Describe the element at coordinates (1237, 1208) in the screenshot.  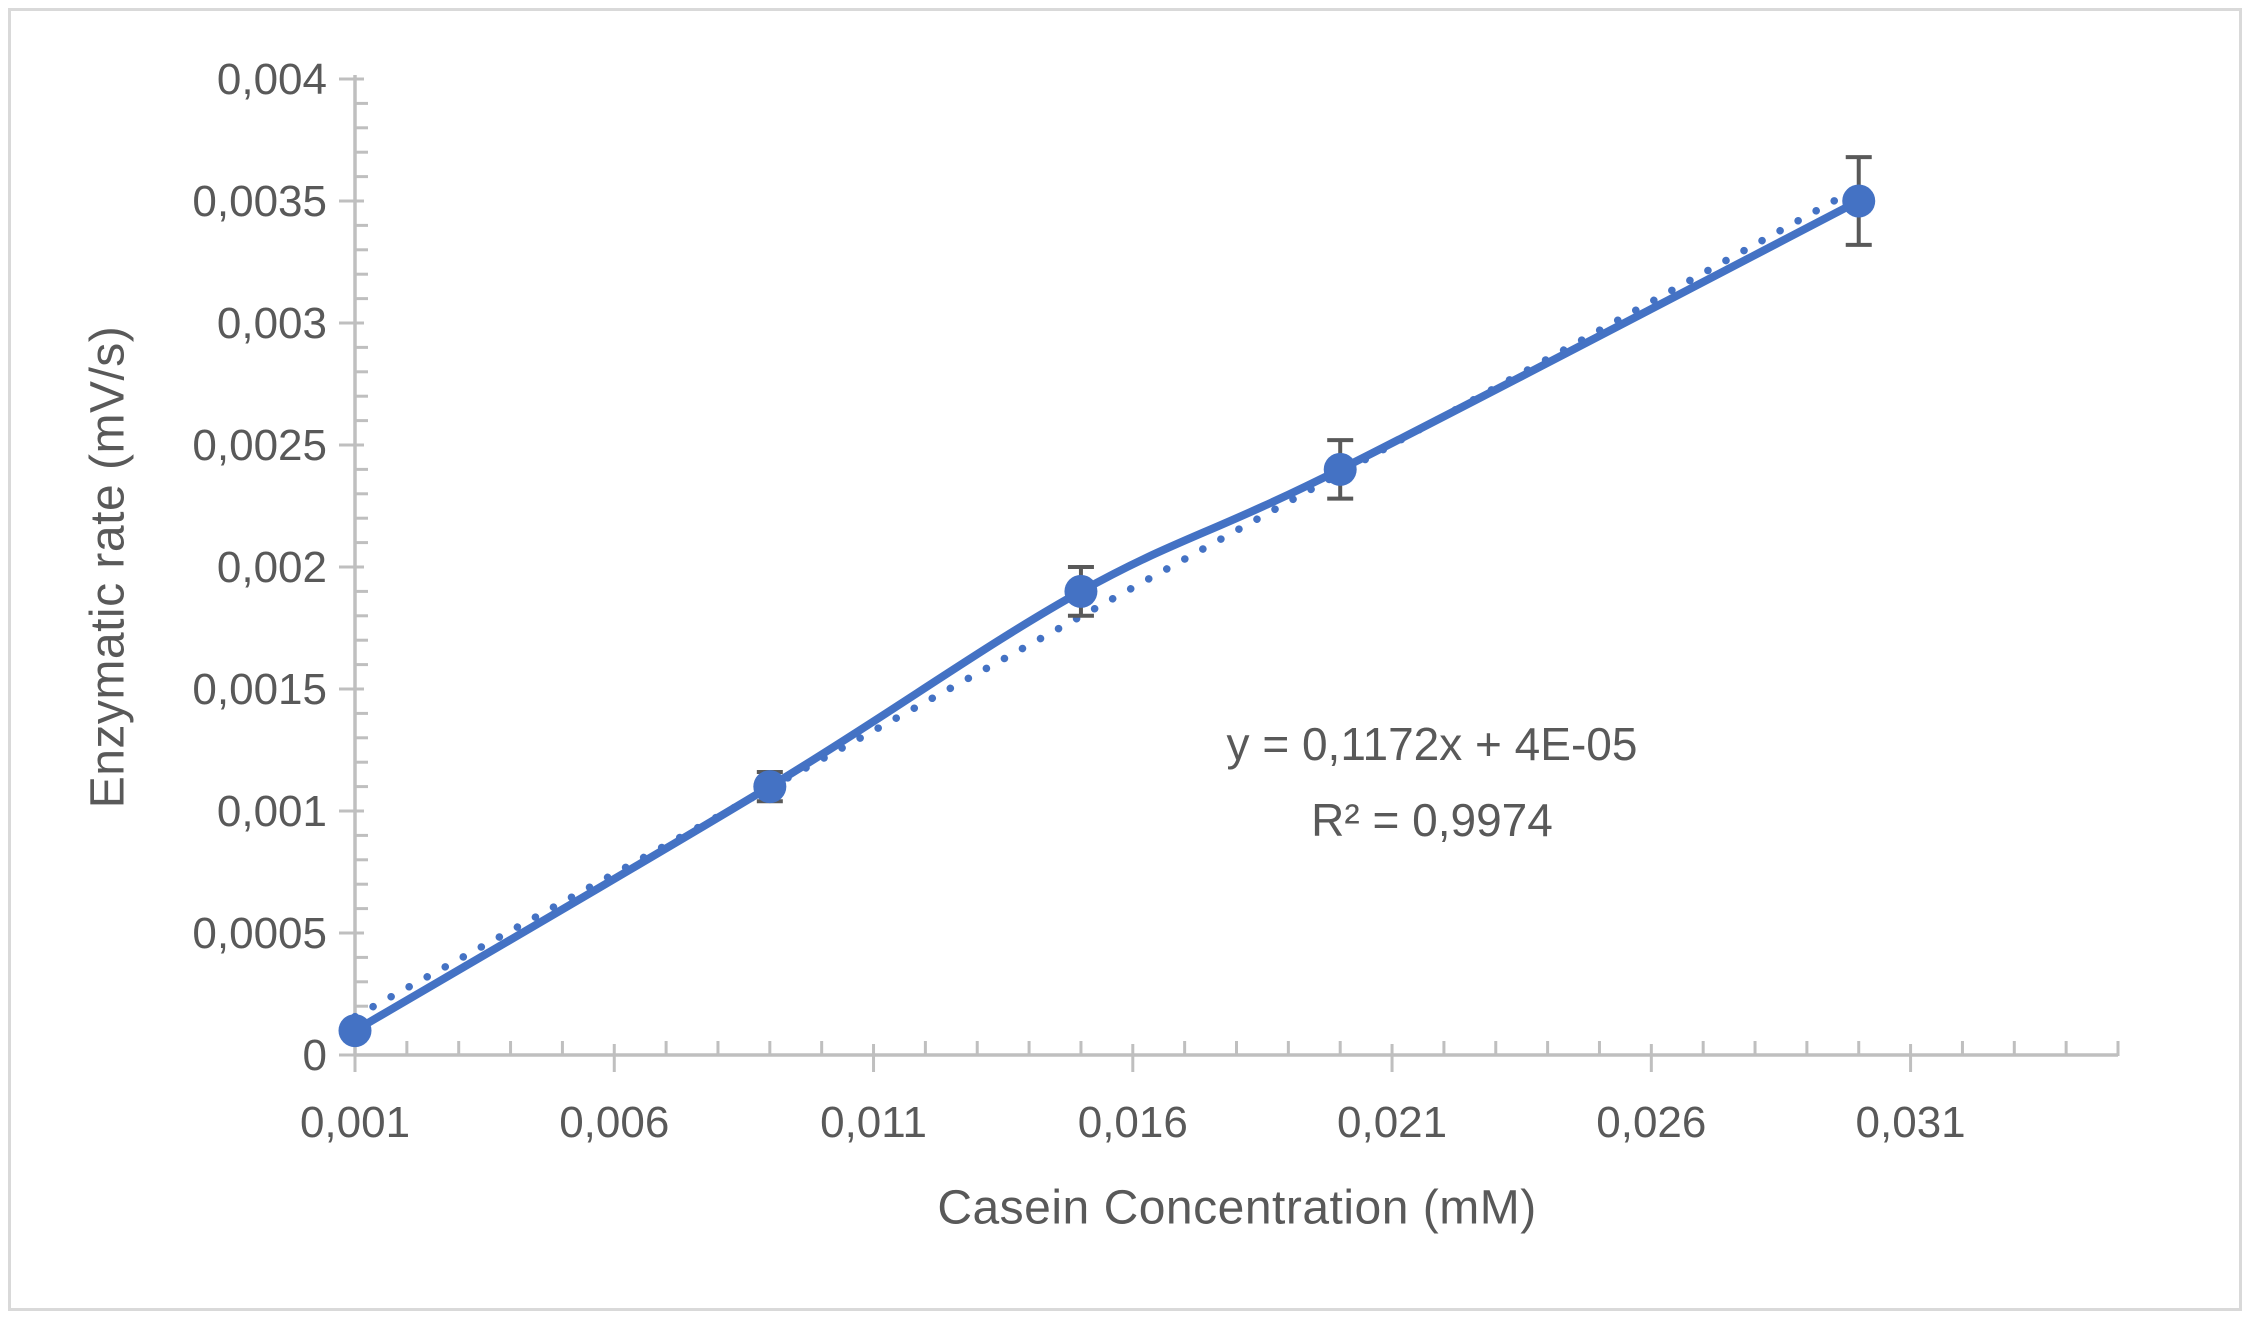
I see `x-axis-title: Casein Concentration (mM)` at that location.